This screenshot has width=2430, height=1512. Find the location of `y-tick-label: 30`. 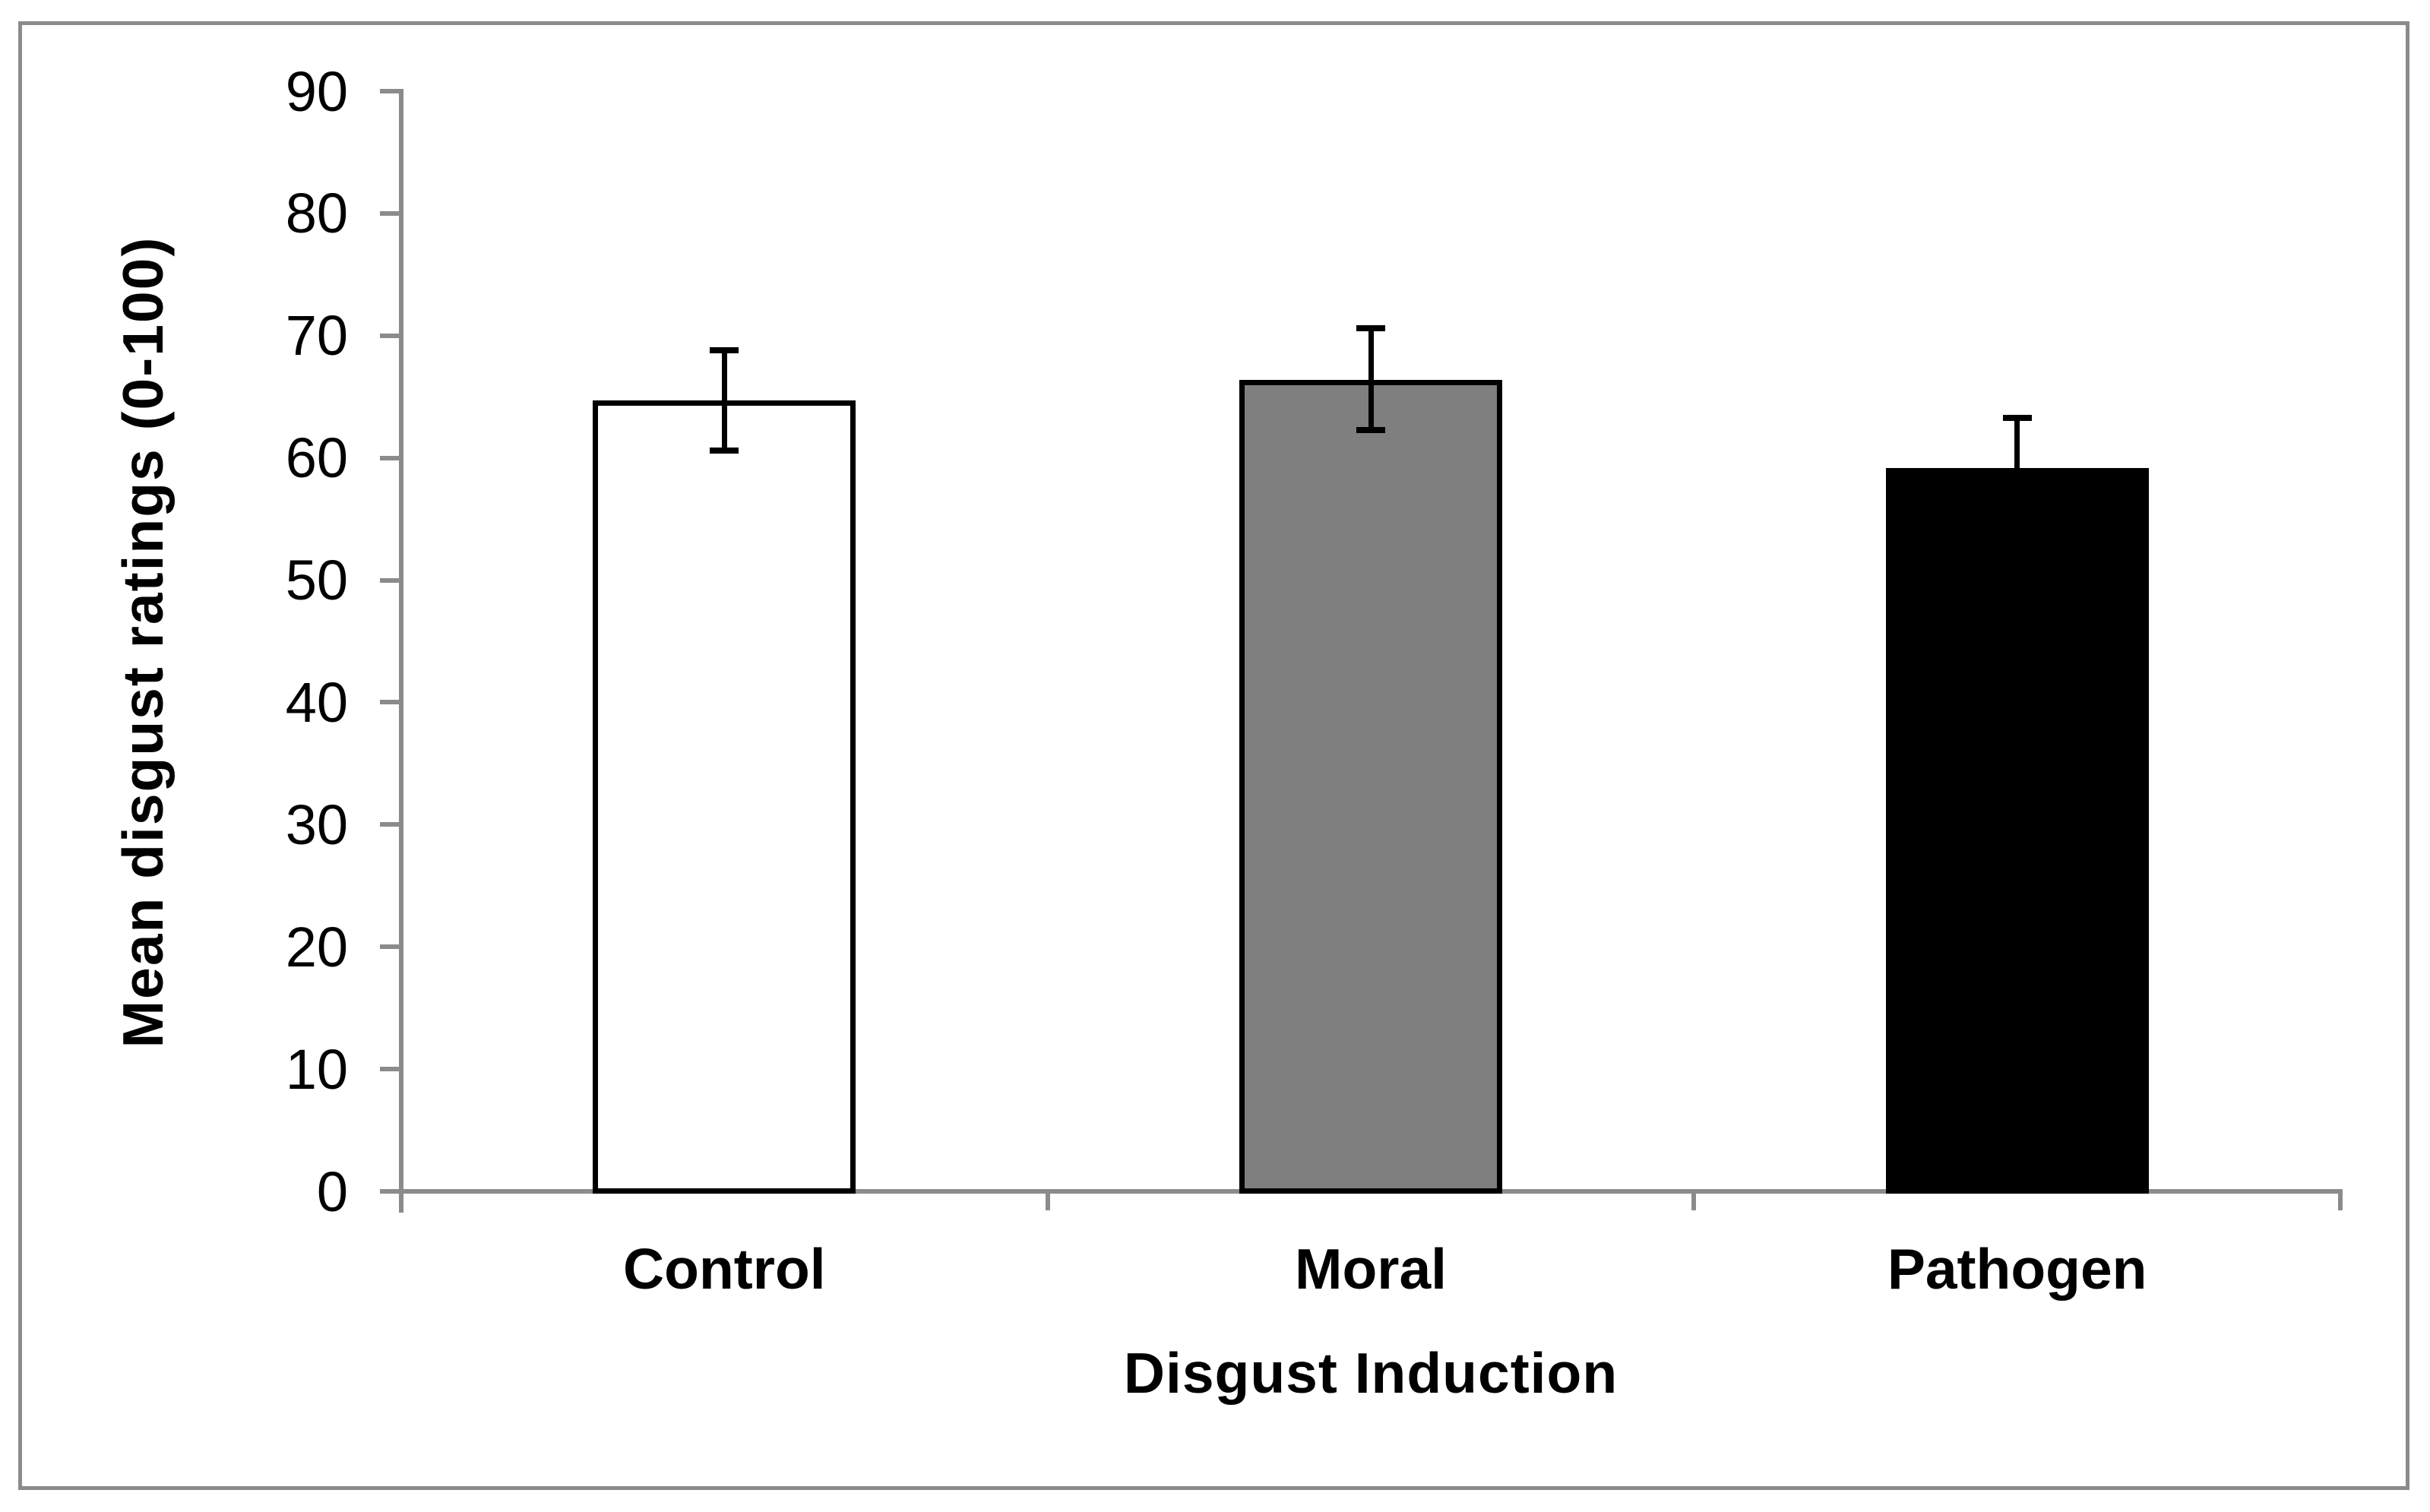

y-tick-label: 30 is located at coordinates (316, 824).